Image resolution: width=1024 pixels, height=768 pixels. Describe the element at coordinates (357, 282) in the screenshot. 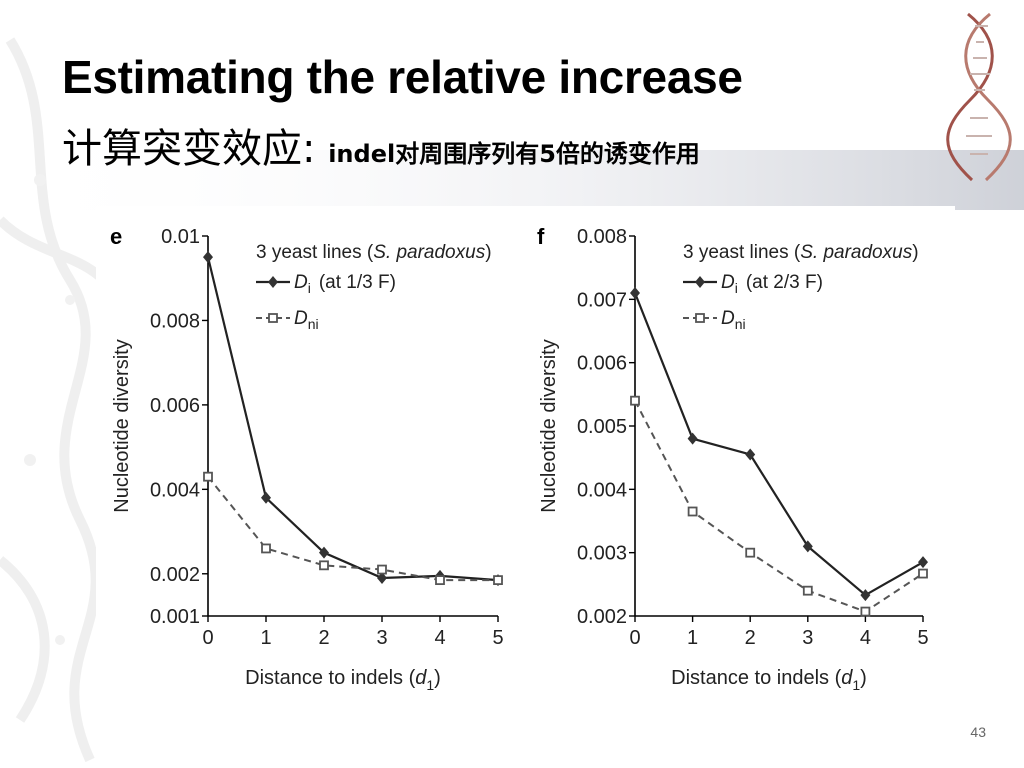

I see `legend-di-note: (at 1/3 F)` at that location.